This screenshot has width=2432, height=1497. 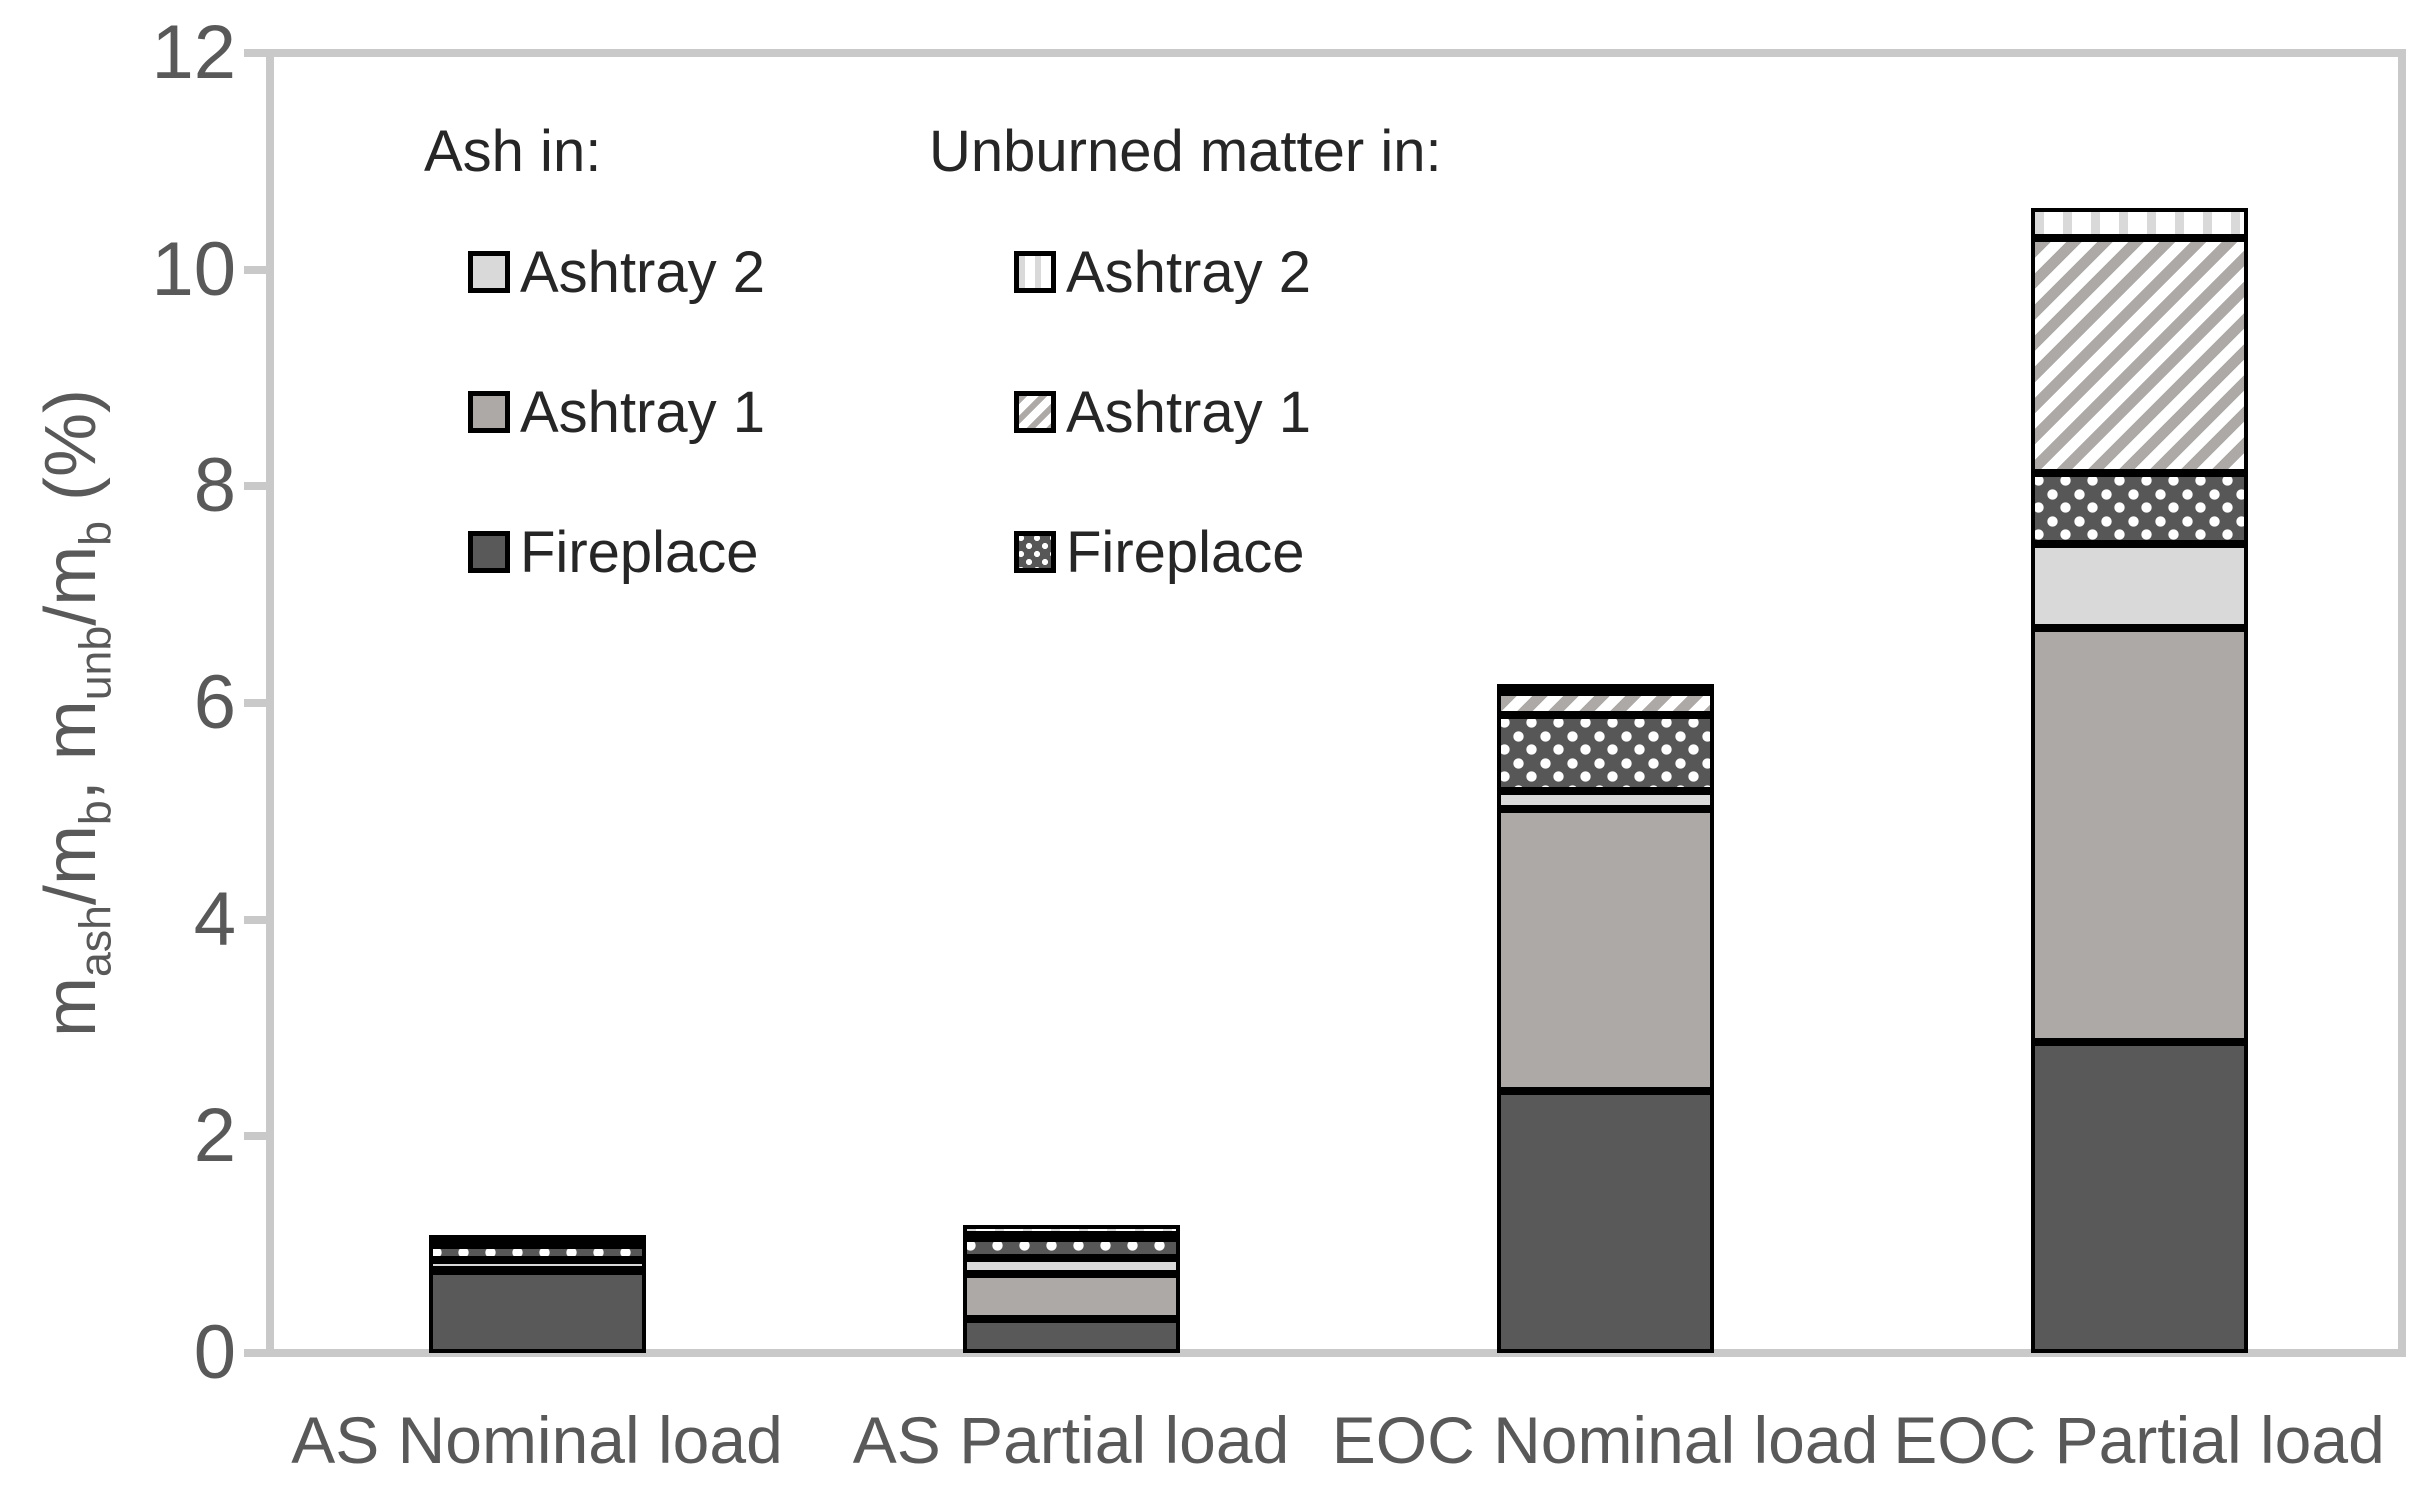 I want to click on y-axis-title: mash/mb, munb/mb (%), so click(x=75, y=713).